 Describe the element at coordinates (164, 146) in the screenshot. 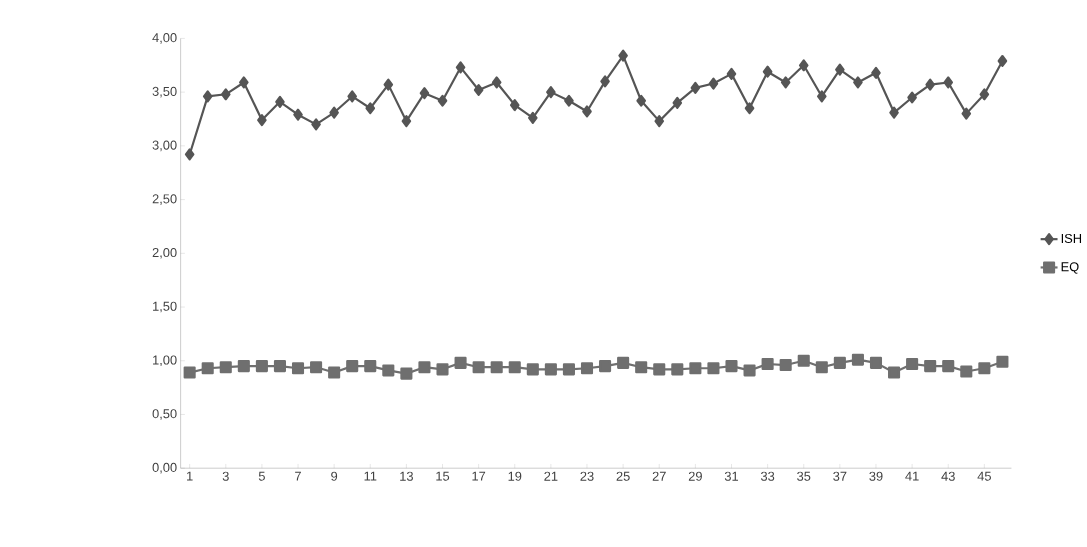

I see `y-tick-label: 3,00` at that location.